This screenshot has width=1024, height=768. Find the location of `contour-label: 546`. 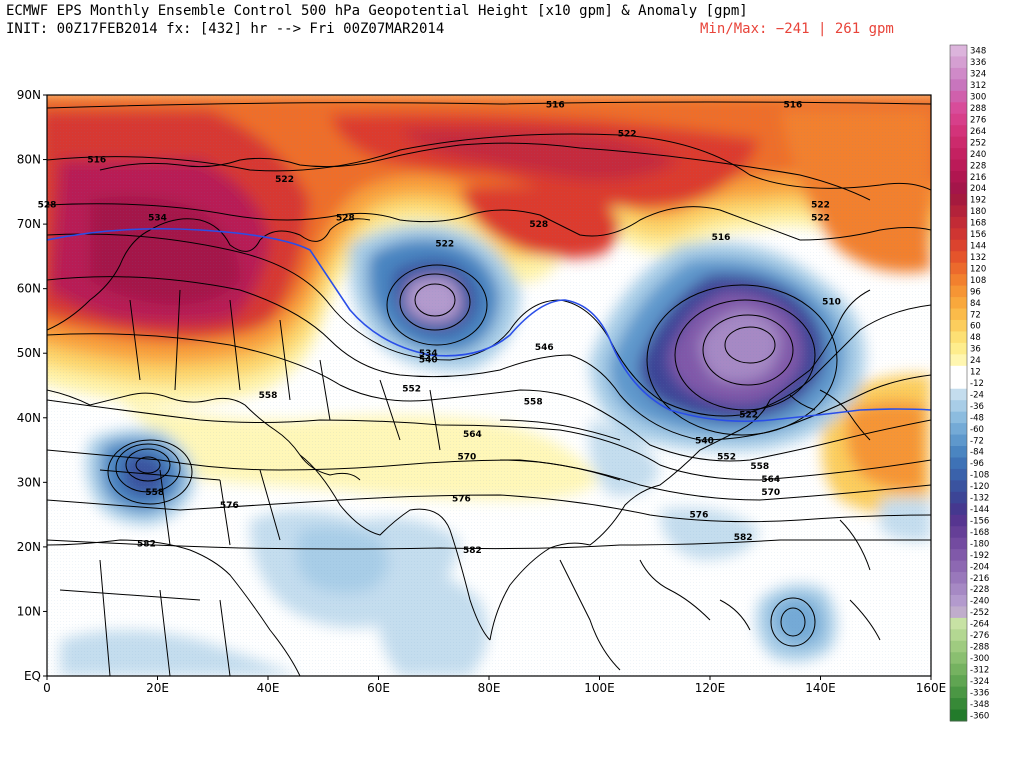

contour-label: 546 is located at coordinates (544, 348).